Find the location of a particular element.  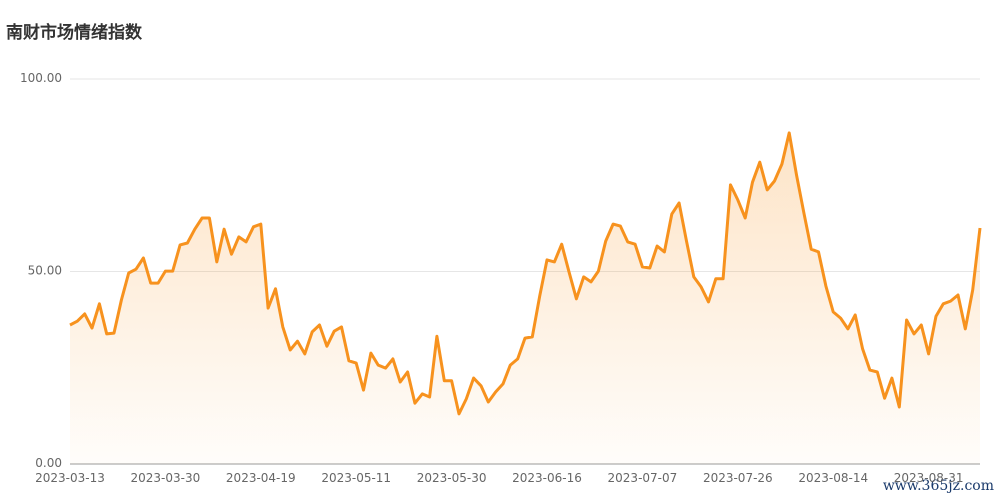

x-tick-label: 2023-05-30 is located at coordinates (452, 478).